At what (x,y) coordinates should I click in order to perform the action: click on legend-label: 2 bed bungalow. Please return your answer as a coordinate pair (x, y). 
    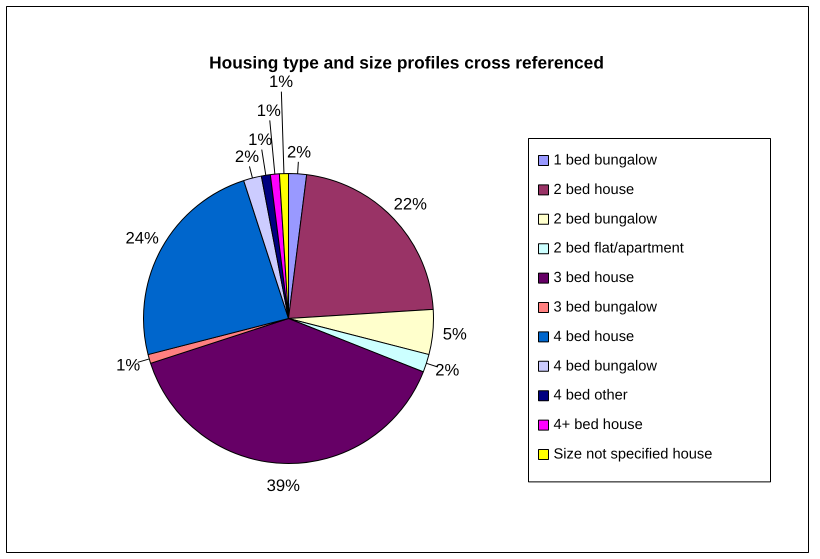
    Looking at the image, I should click on (606, 219).